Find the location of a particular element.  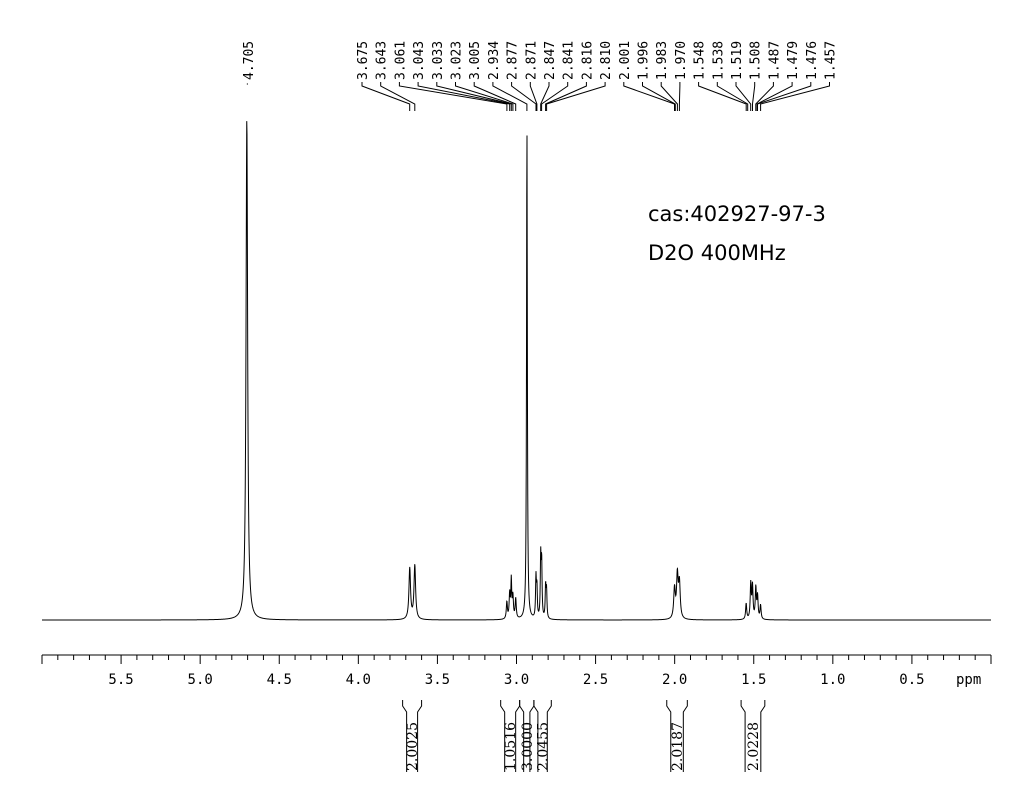

peak-label: 1.457 is located at coordinates (799, 76).